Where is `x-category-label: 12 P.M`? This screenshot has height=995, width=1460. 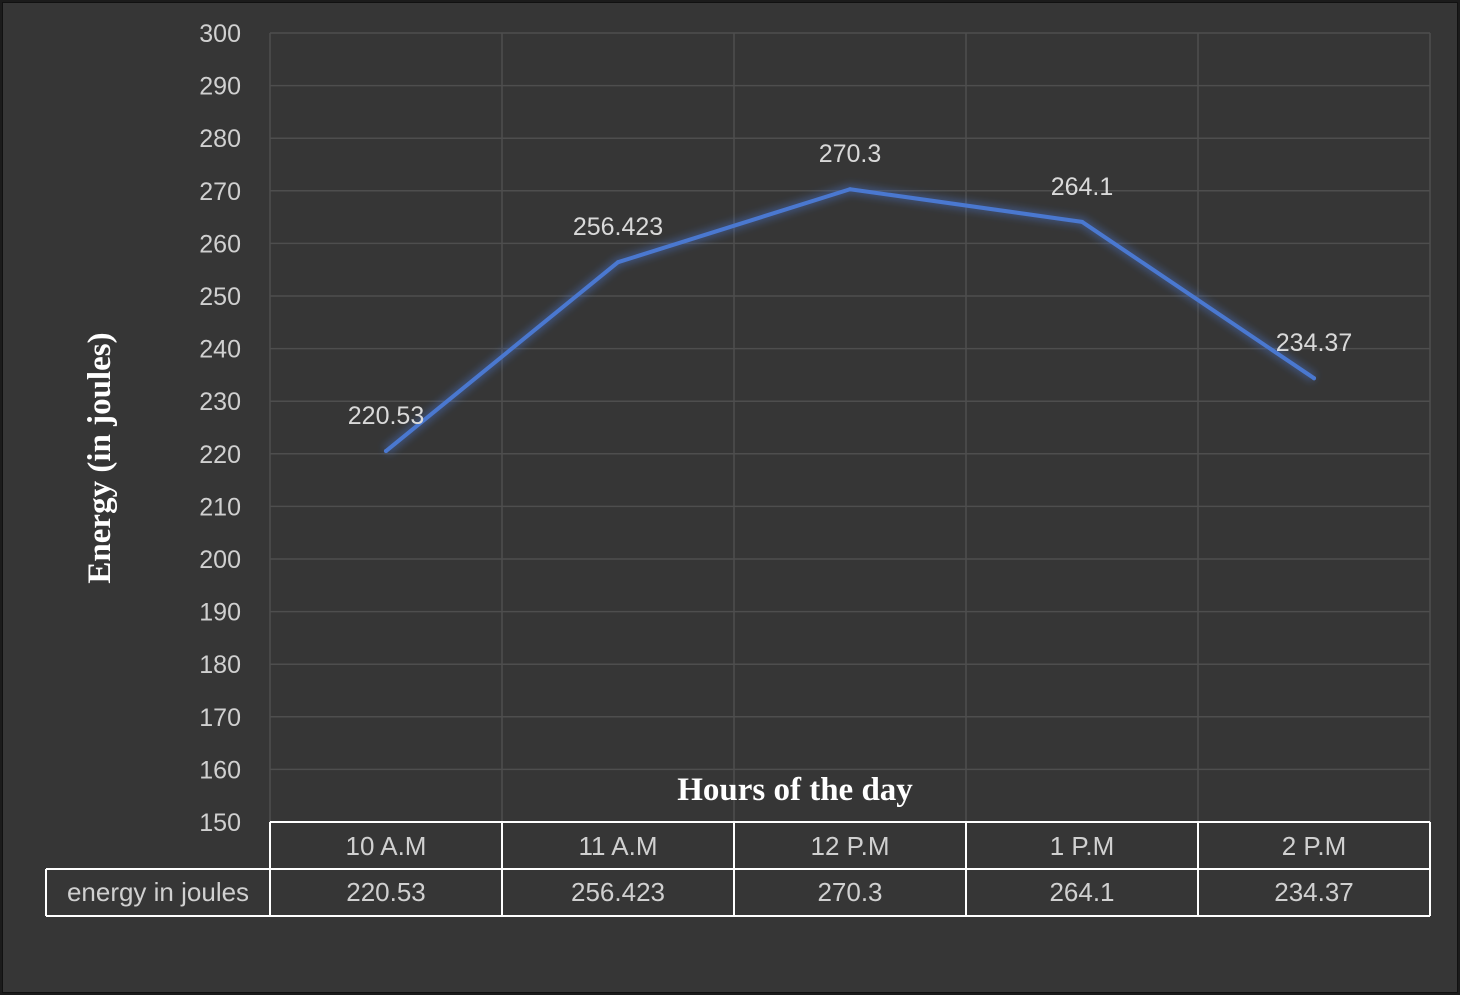 x-category-label: 12 P.M is located at coordinates (849, 846).